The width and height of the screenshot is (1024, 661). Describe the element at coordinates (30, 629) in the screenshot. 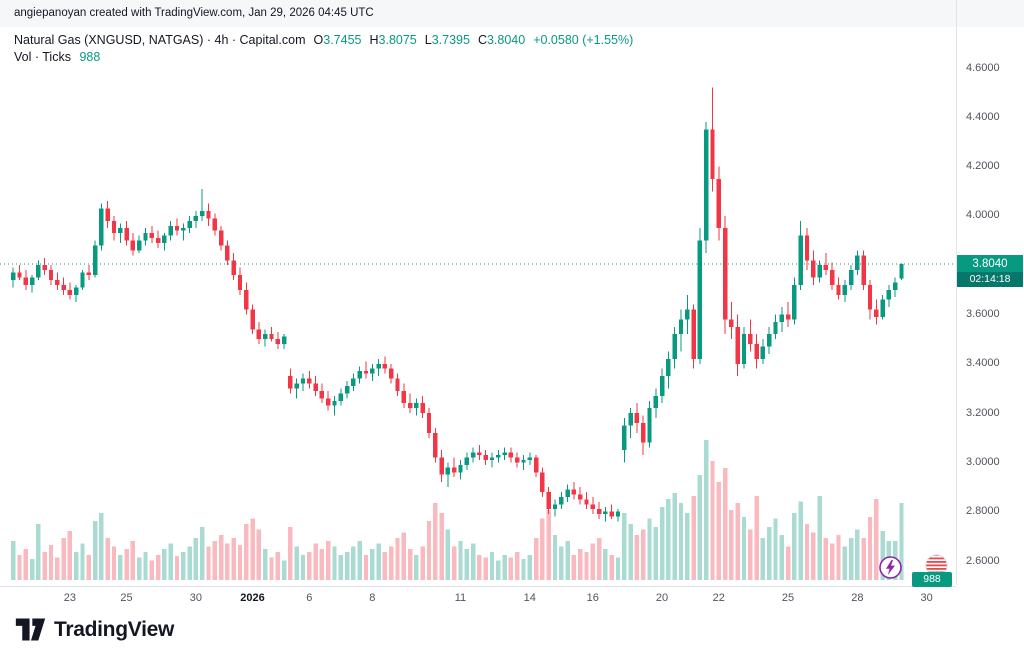

I see `tradingview-mark-icon` at that location.